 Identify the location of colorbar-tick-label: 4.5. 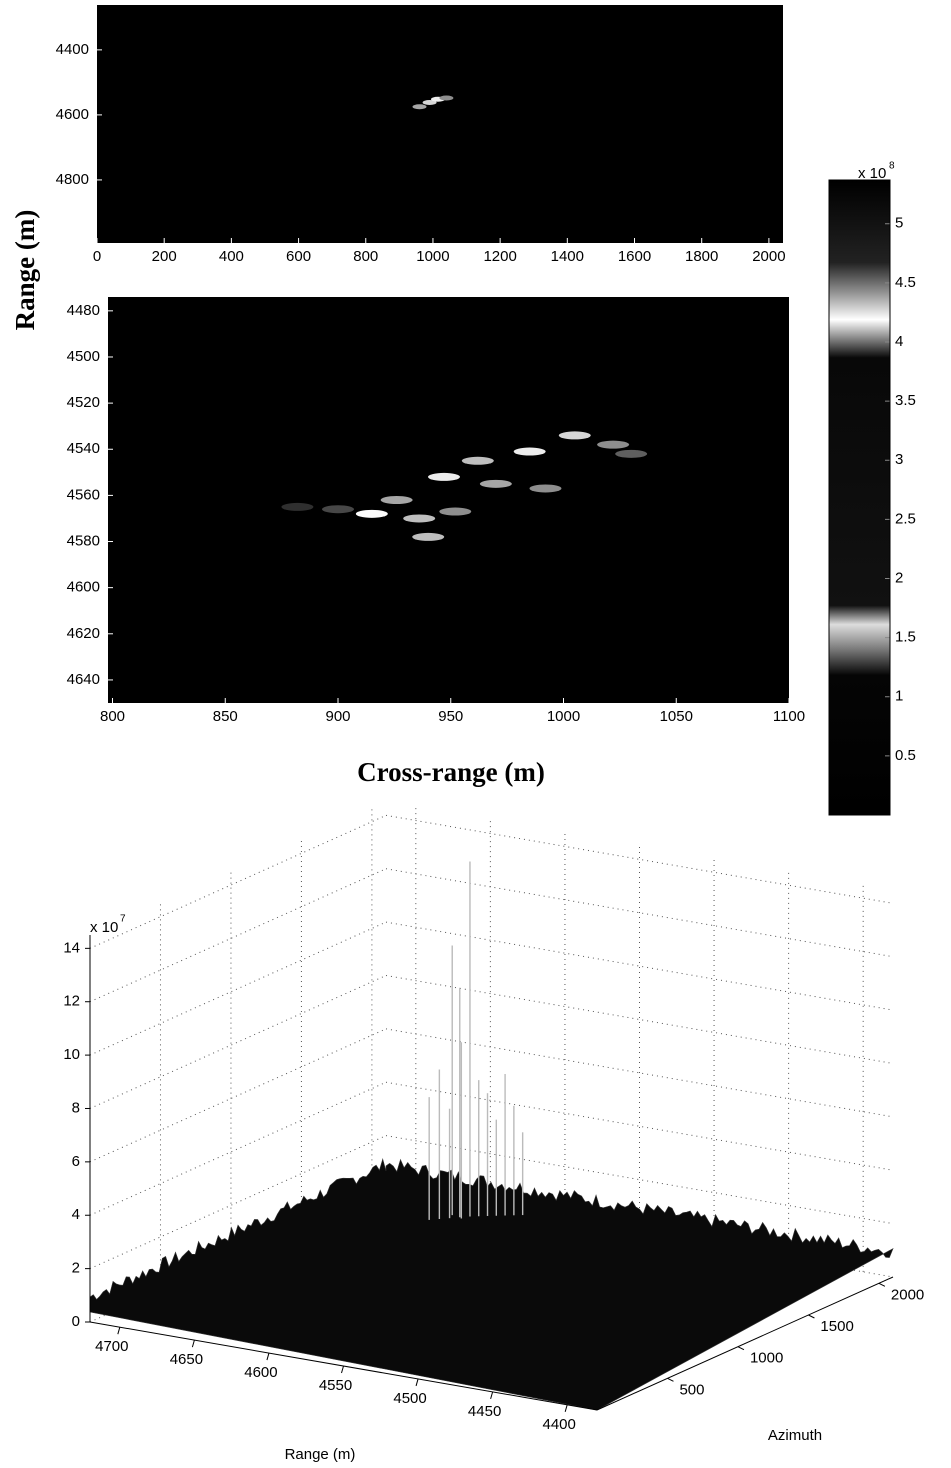
(905, 282).